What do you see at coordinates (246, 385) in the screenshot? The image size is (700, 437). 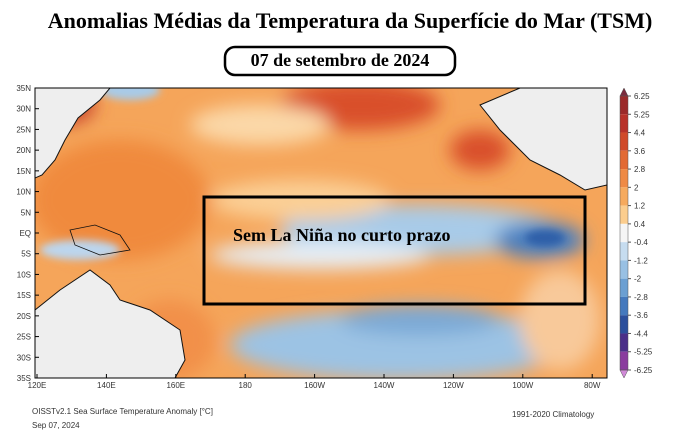 I see `lon-label: 180` at bounding box center [246, 385].